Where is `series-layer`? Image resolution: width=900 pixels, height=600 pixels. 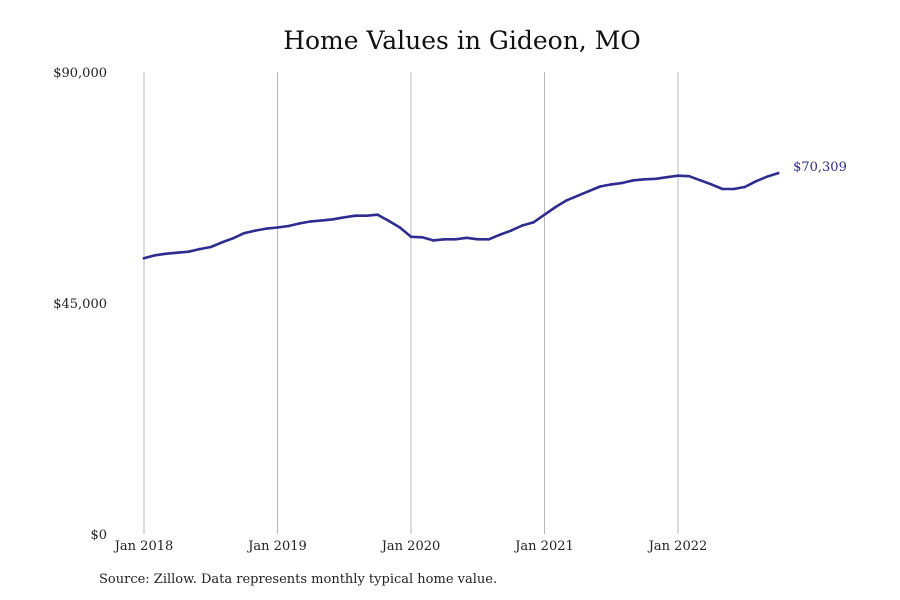
series-layer is located at coordinates (461, 215).